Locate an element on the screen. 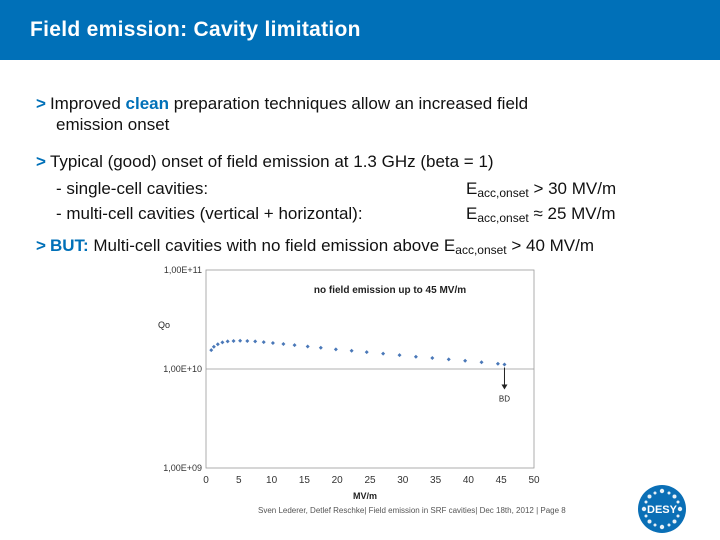 Image resolution: width=720 pixels, height=540 pixels. multi-cell-val: ≈ 25 MV/m is located at coordinates (572, 213).